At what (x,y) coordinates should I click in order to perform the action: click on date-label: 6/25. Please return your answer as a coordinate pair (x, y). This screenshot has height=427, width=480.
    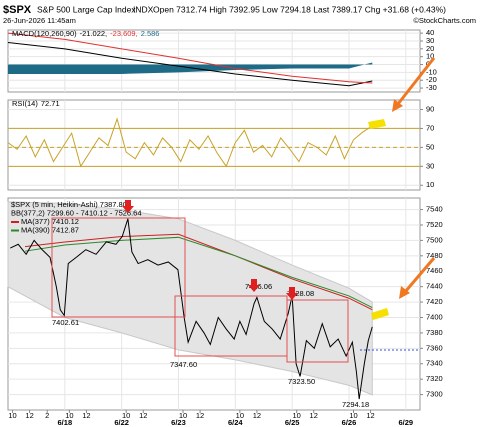
    Looking at the image, I should click on (292, 422).